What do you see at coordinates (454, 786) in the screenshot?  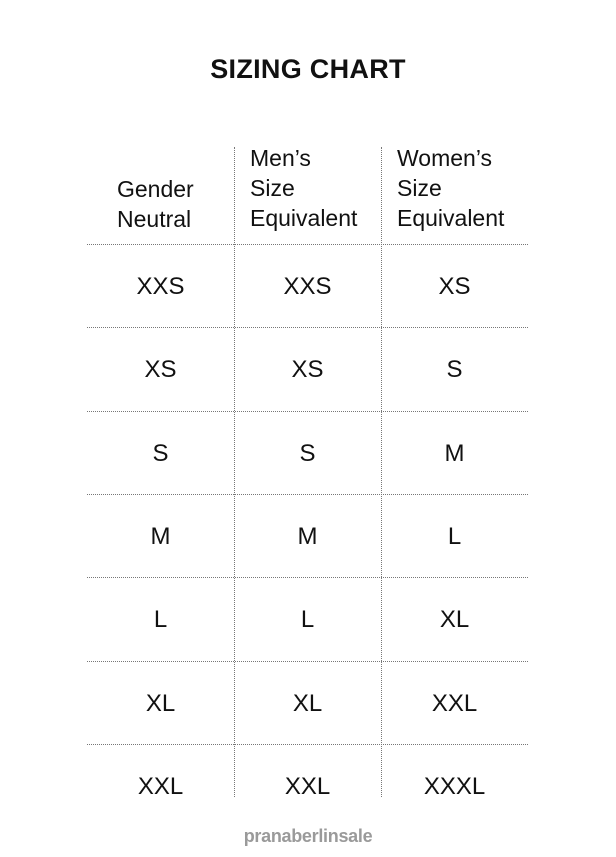 I see `table-cell: XXXL` at bounding box center [454, 786].